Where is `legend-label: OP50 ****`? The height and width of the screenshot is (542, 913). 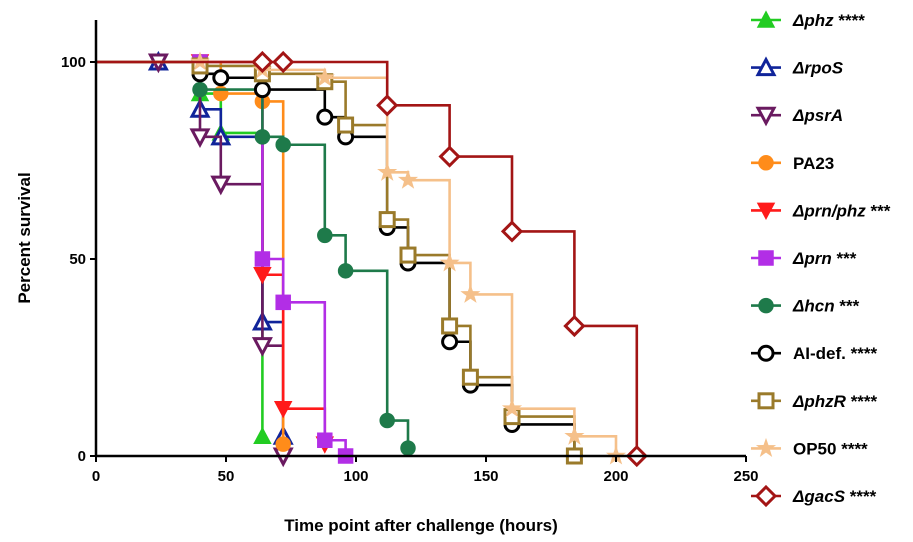 legend-label: OP50 **** is located at coordinates (830, 448).